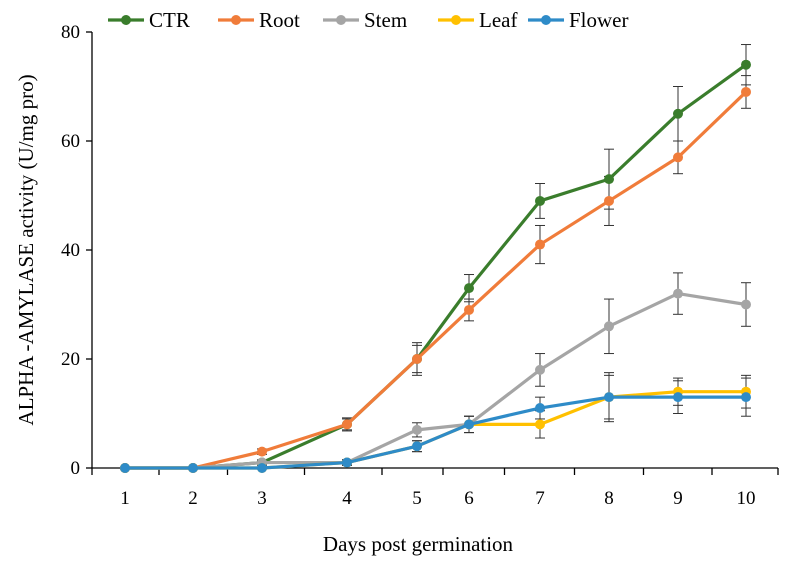 The width and height of the screenshot is (788, 561). I want to click on x-tick-label: 10, so click(746, 498).